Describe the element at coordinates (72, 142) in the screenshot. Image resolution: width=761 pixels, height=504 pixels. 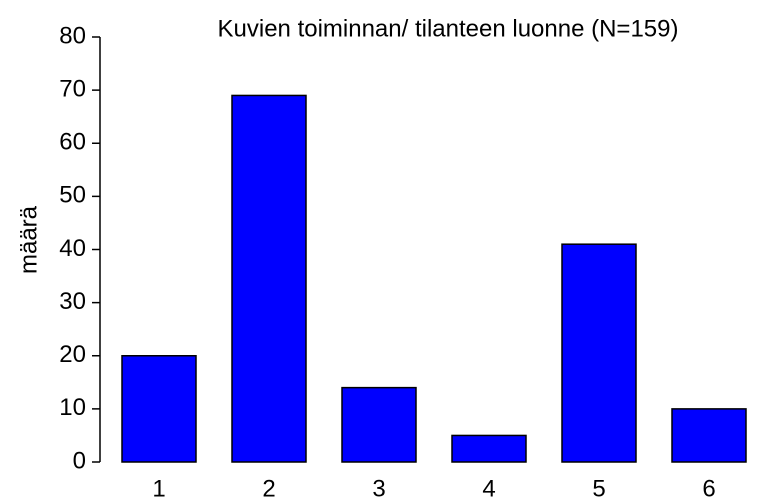
I see `y-tick-label: 60` at that location.